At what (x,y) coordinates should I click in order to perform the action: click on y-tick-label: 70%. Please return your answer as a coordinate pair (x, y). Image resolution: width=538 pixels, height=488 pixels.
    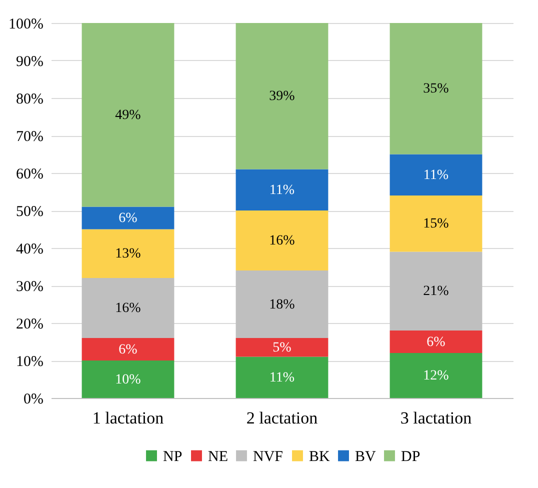
    Looking at the image, I should click on (30, 137).